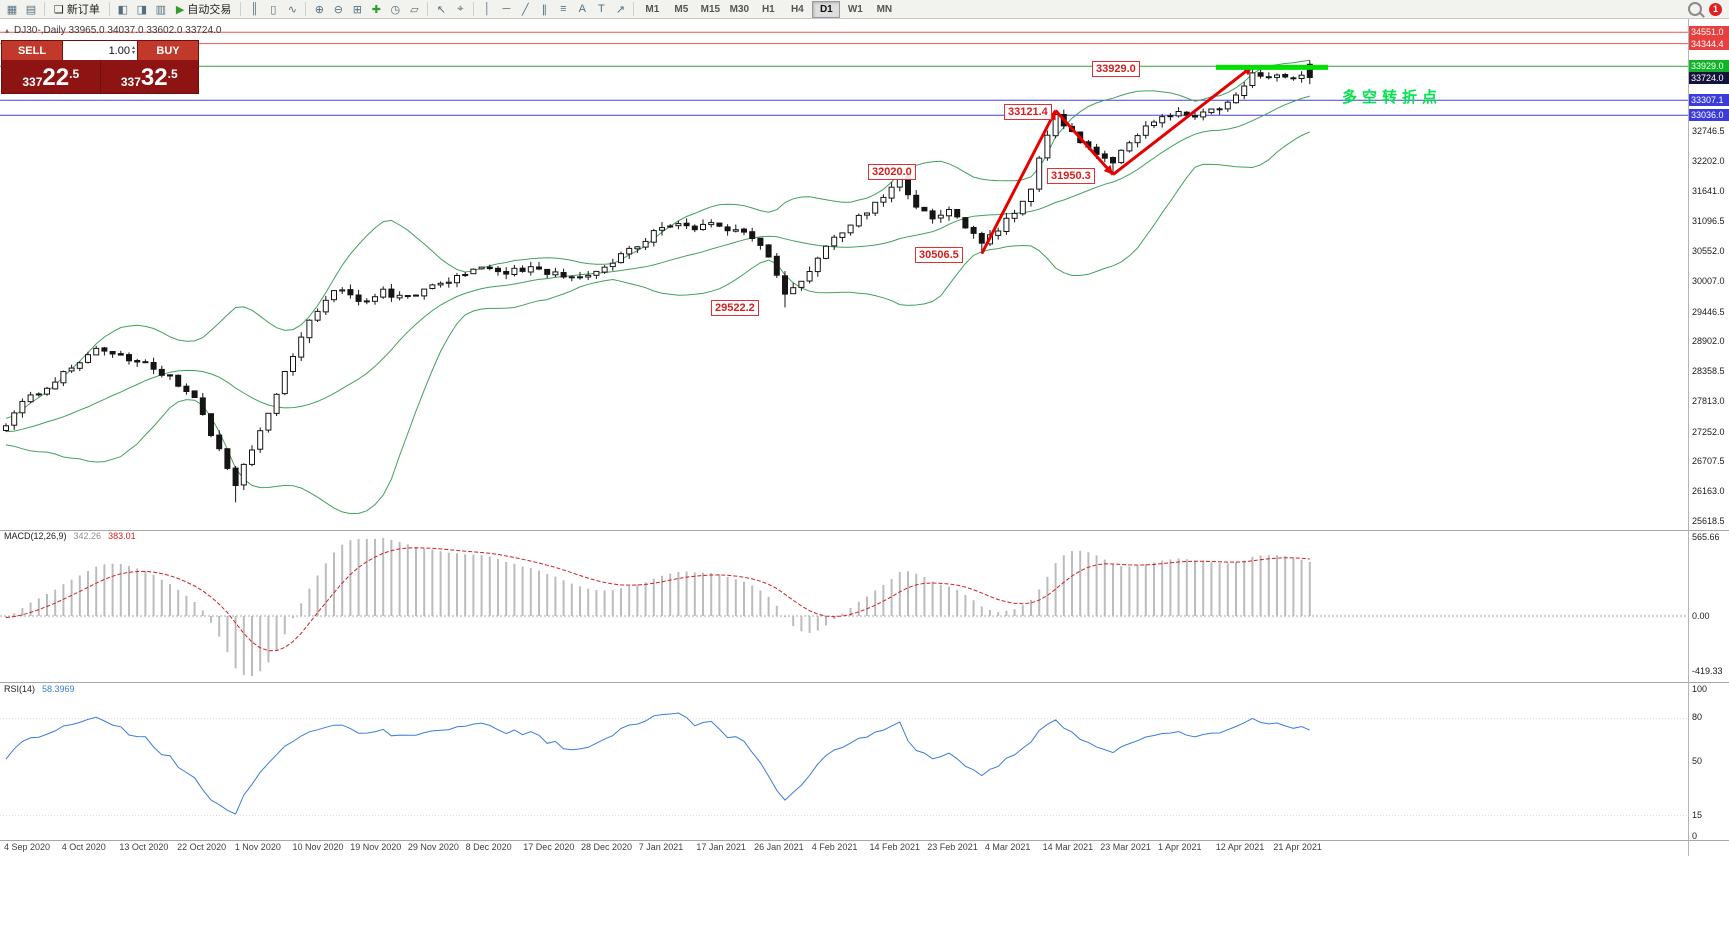  Describe the element at coordinates (1709, 32) in the screenshot. I see `price-axis-badge: 34551.0` at that location.